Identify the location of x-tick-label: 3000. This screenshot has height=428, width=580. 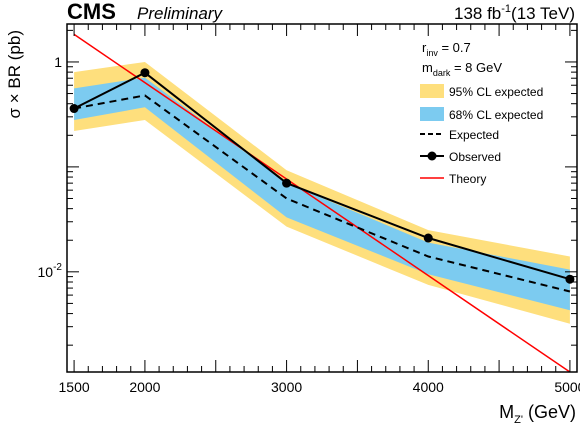
(286, 387).